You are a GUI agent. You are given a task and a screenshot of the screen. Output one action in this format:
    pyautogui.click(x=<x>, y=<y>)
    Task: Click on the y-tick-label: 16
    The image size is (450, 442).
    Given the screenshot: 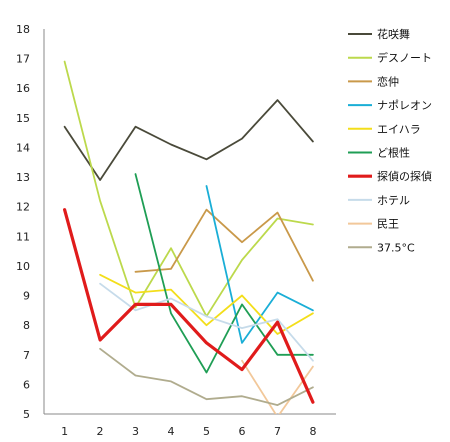 What is the action you would take?
    pyautogui.click(x=23, y=88)
    